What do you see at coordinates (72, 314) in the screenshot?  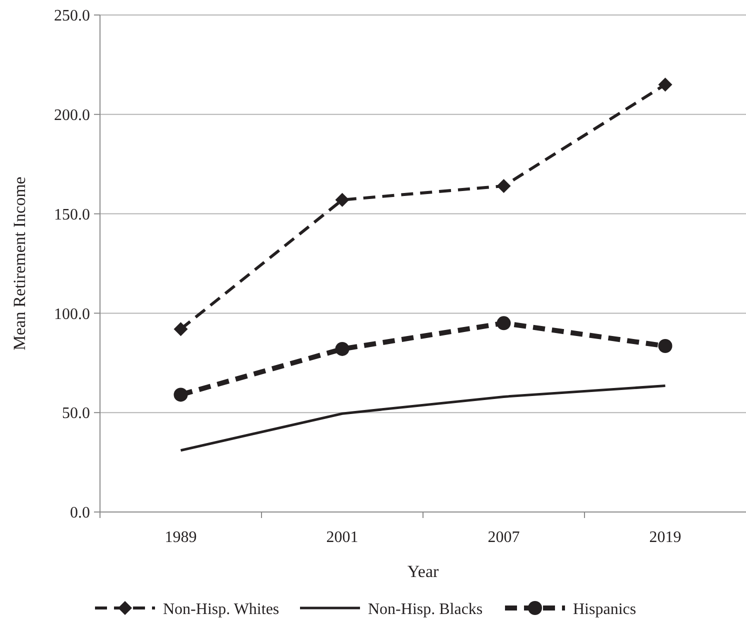 I see `y-tick-label: 100.0` at bounding box center [72, 314].